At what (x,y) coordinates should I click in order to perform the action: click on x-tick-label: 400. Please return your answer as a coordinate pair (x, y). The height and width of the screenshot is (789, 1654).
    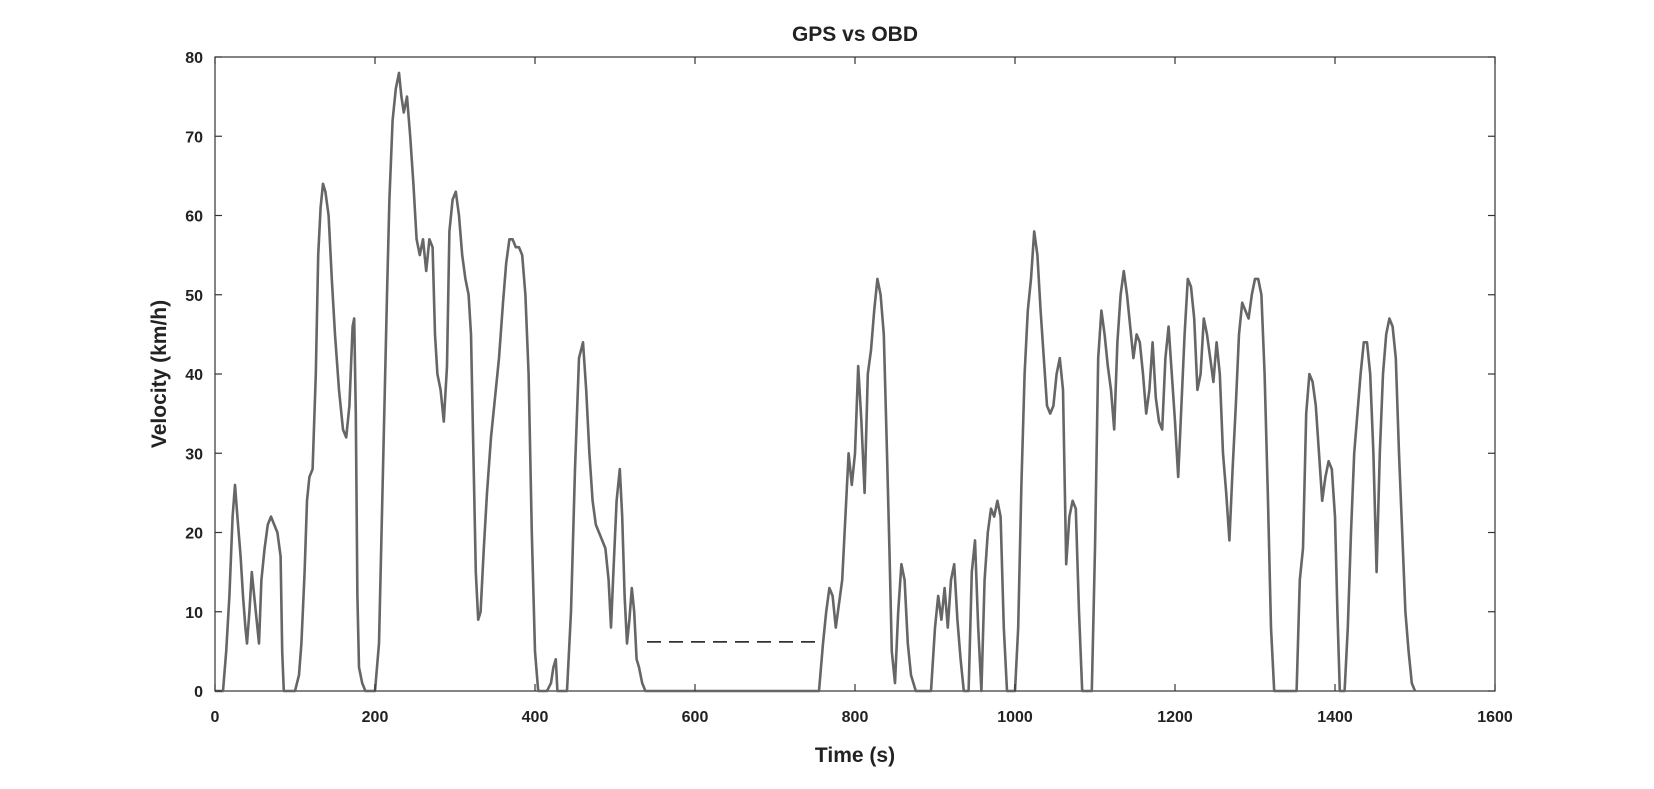
    Looking at the image, I should click on (535, 717).